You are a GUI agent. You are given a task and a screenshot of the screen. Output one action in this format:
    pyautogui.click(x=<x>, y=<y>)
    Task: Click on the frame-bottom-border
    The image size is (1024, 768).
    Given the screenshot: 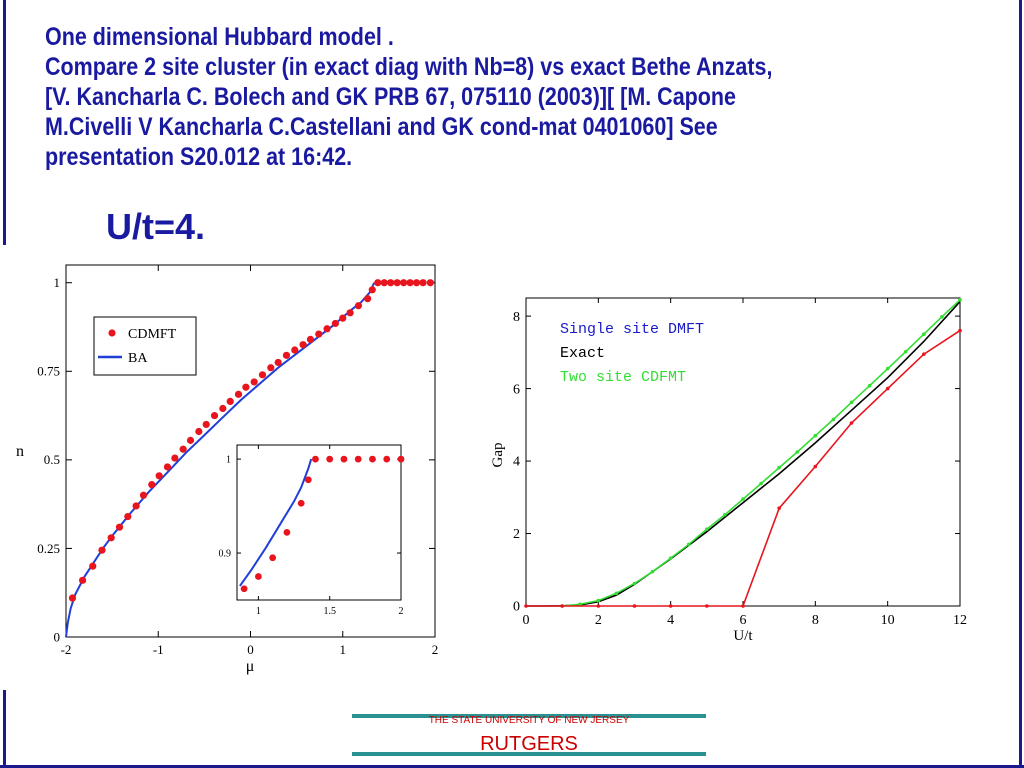 What is the action you would take?
    pyautogui.click(x=512, y=766)
    